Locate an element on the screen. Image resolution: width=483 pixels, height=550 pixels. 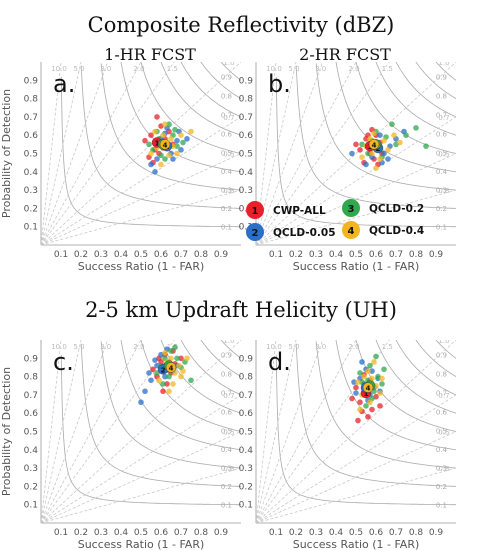
legend-number: 2 is located at coordinates (255, 233).